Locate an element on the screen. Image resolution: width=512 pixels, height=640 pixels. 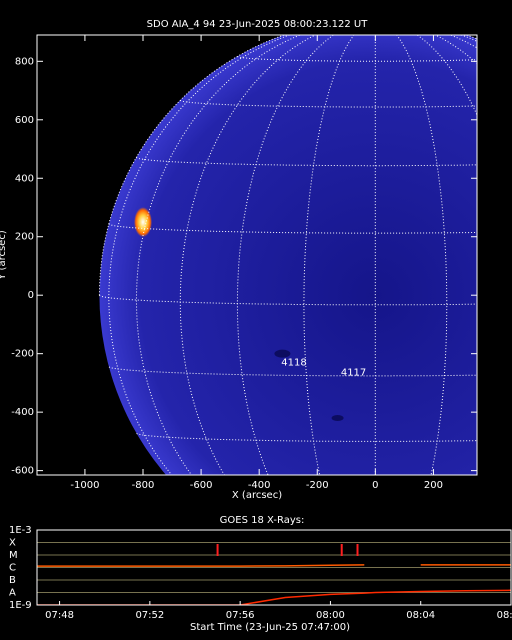
y-tick-label: C is located at coordinates (12, 568).